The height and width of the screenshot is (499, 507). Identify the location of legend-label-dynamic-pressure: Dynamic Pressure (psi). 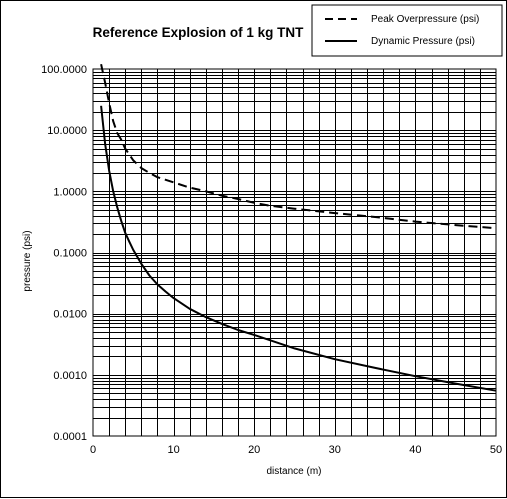
(423, 41).